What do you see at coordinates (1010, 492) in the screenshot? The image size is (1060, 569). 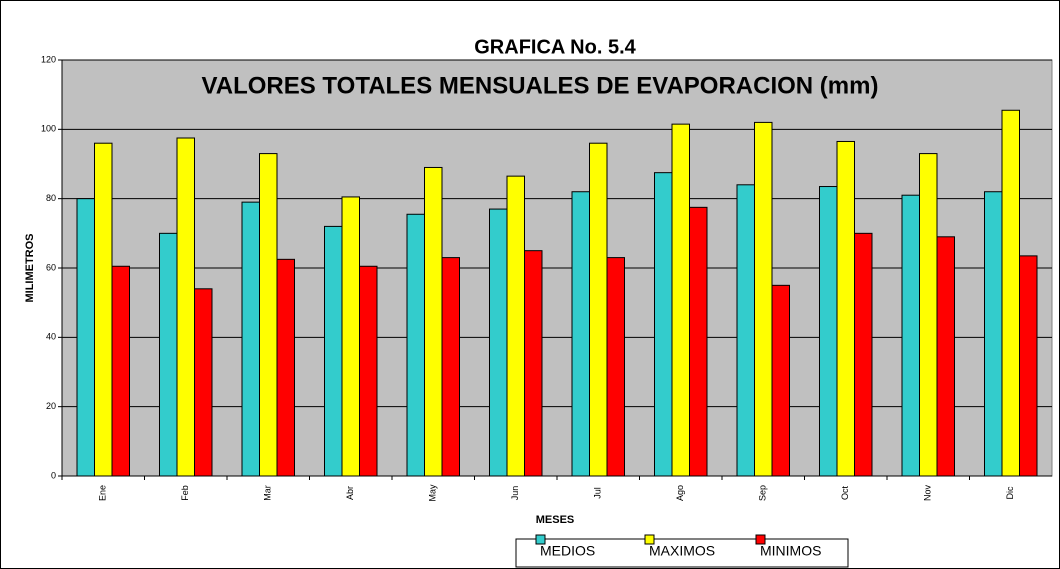 I see `x-tick-label: Dic` at bounding box center [1010, 492].